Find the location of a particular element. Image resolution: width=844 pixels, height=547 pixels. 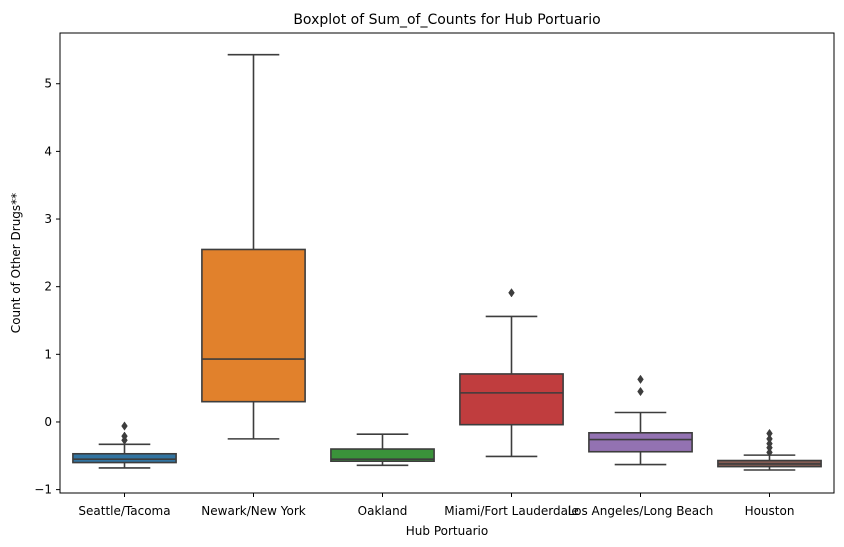

y-tick-label: 2 is located at coordinates (48, 287).